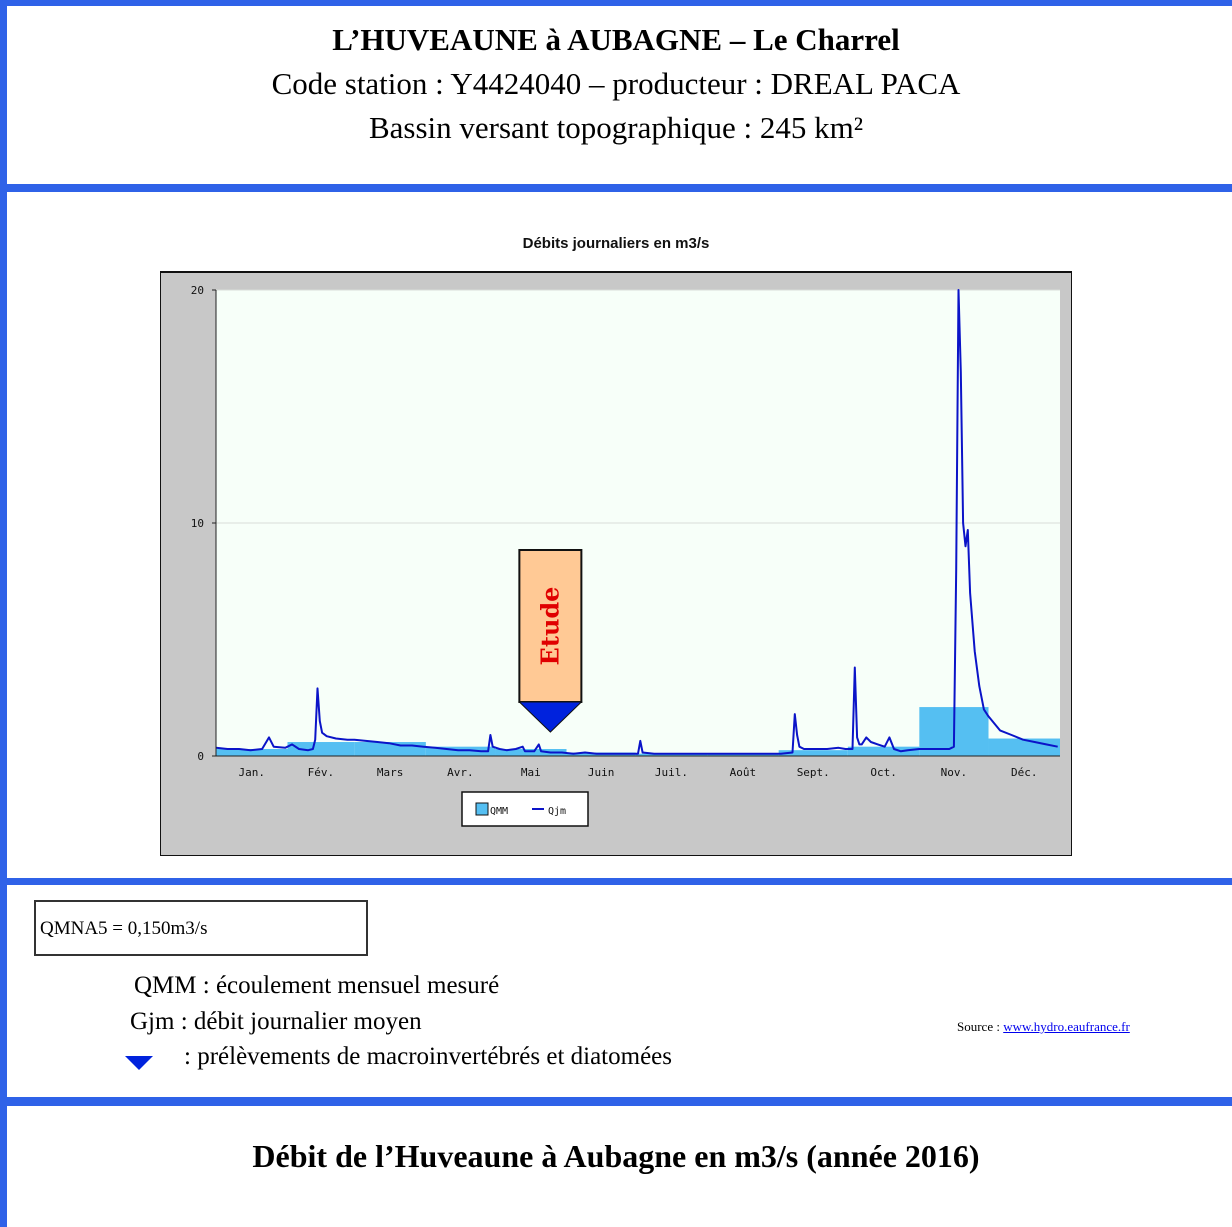 The width and height of the screenshot is (1232, 1227). What do you see at coordinates (460, 772) in the screenshot?
I see `x-tick-label: Avr.` at bounding box center [460, 772].